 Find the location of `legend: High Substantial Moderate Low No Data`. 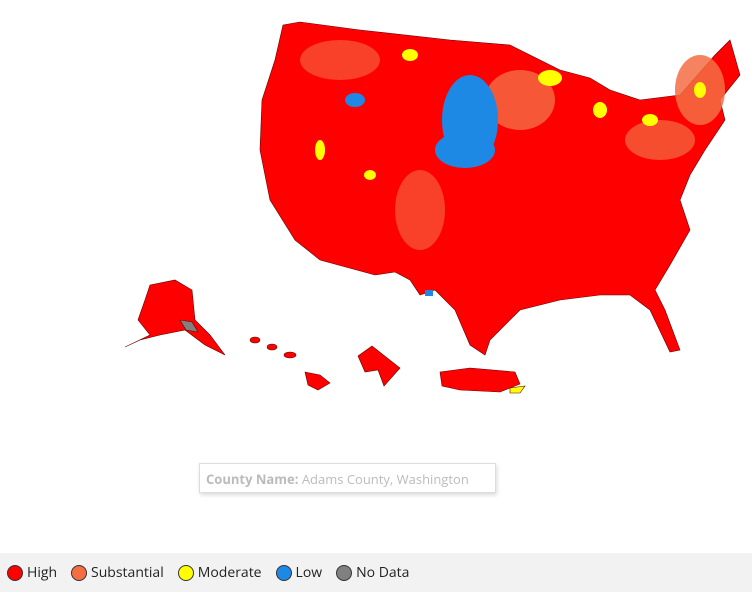

legend: High Substantial Moderate Low No Data is located at coordinates (376, 572).